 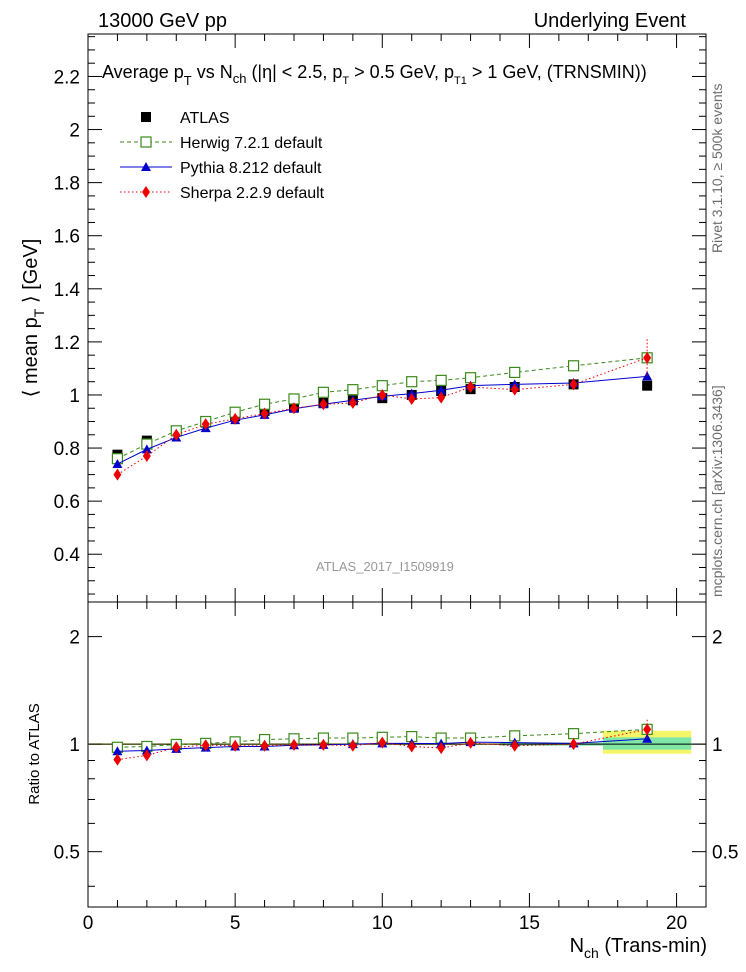 I want to click on legend-atlas-marker, so click(x=146, y=117).